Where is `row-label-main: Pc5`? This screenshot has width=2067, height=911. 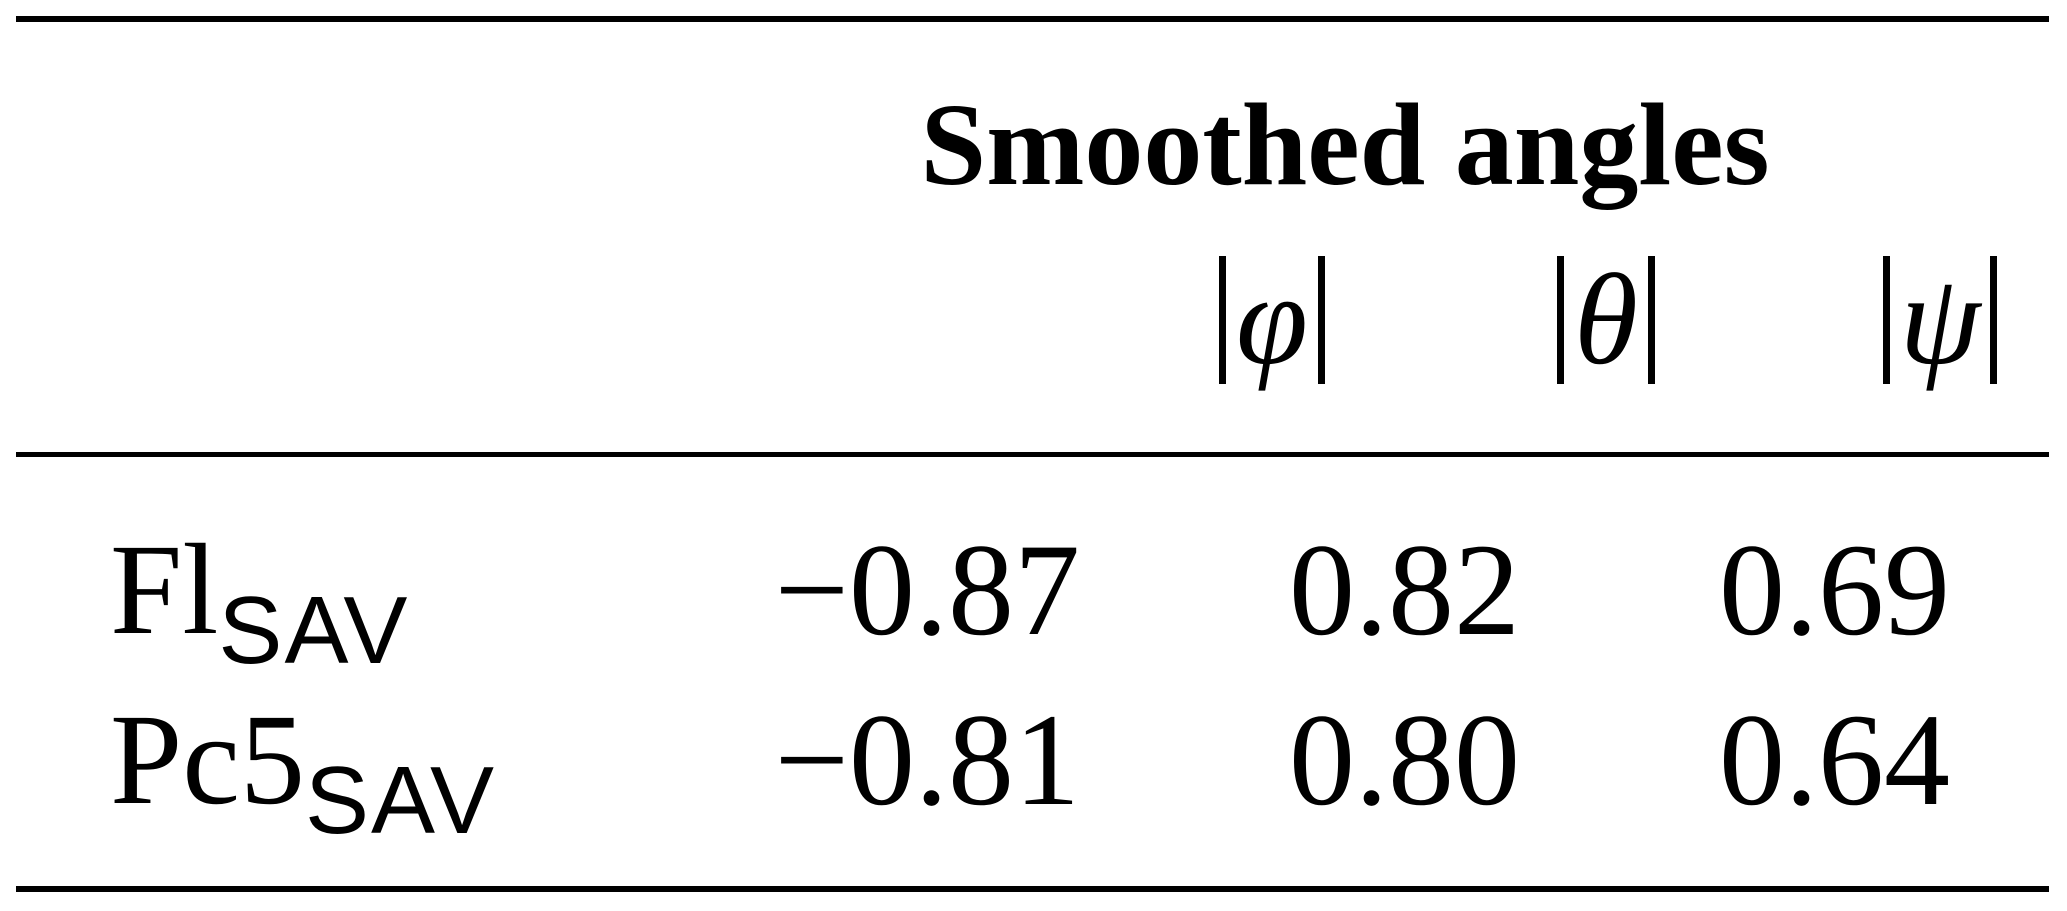 row-label-main: Pc5 is located at coordinates (207, 760).